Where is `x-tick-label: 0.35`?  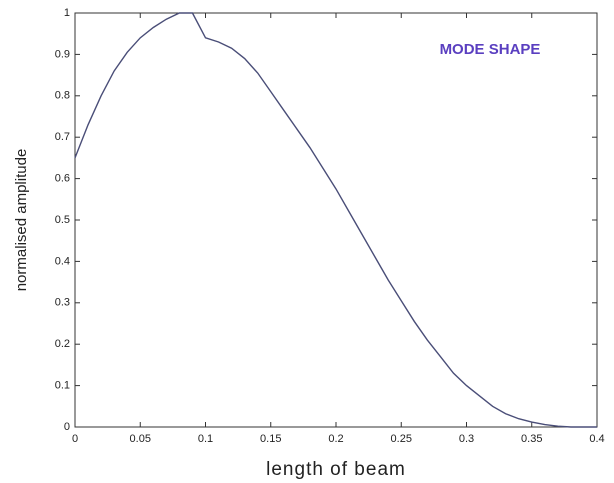
x-tick-label: 0.35 is located at coordinates (531, 439).